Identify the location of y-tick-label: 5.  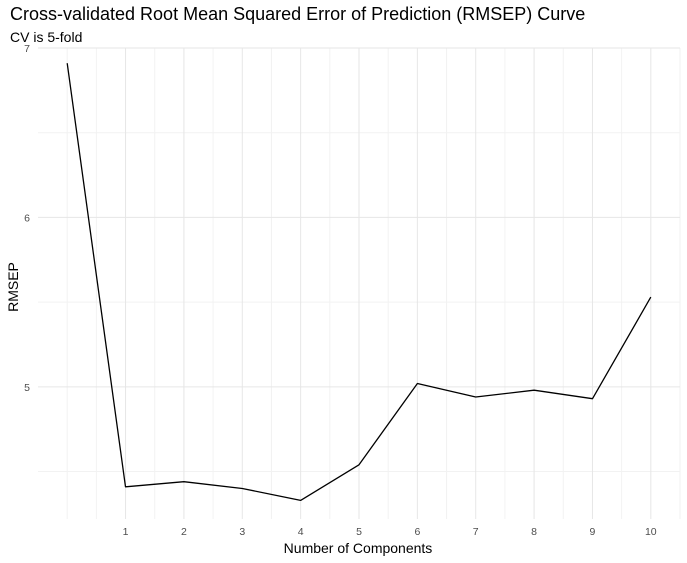
(27, 388).